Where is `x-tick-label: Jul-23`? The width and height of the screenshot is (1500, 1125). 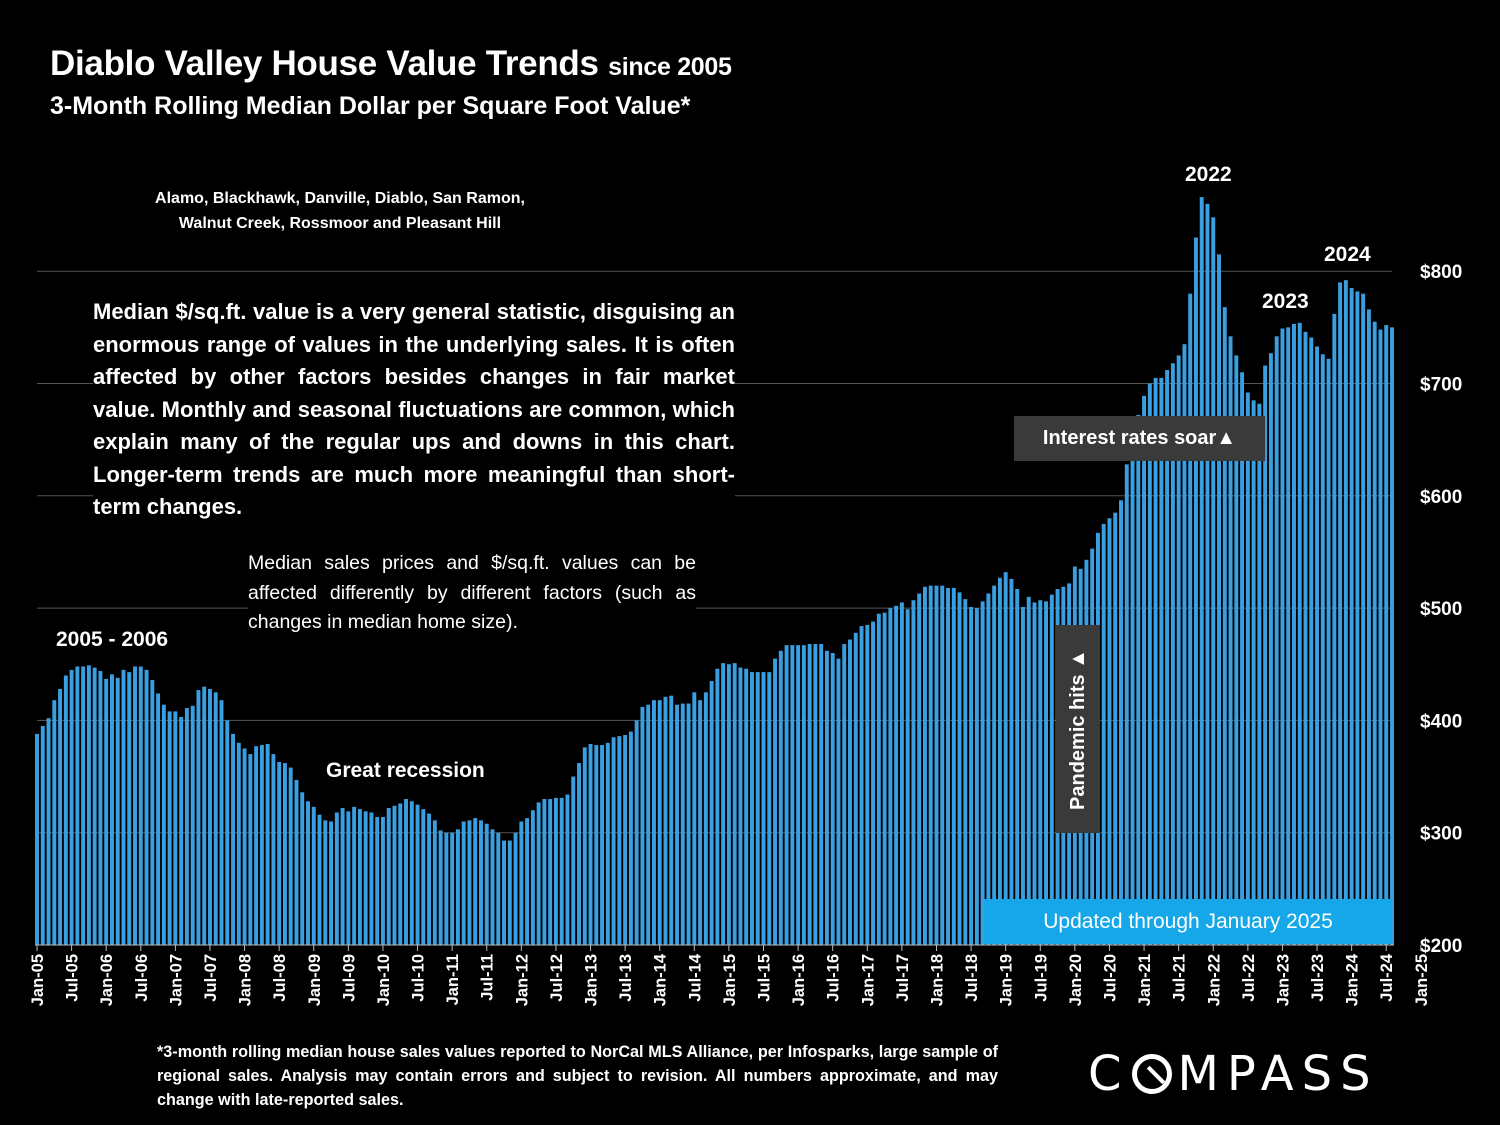 x-tick-label: Jul-23 is located at coordinates (1318, 978).